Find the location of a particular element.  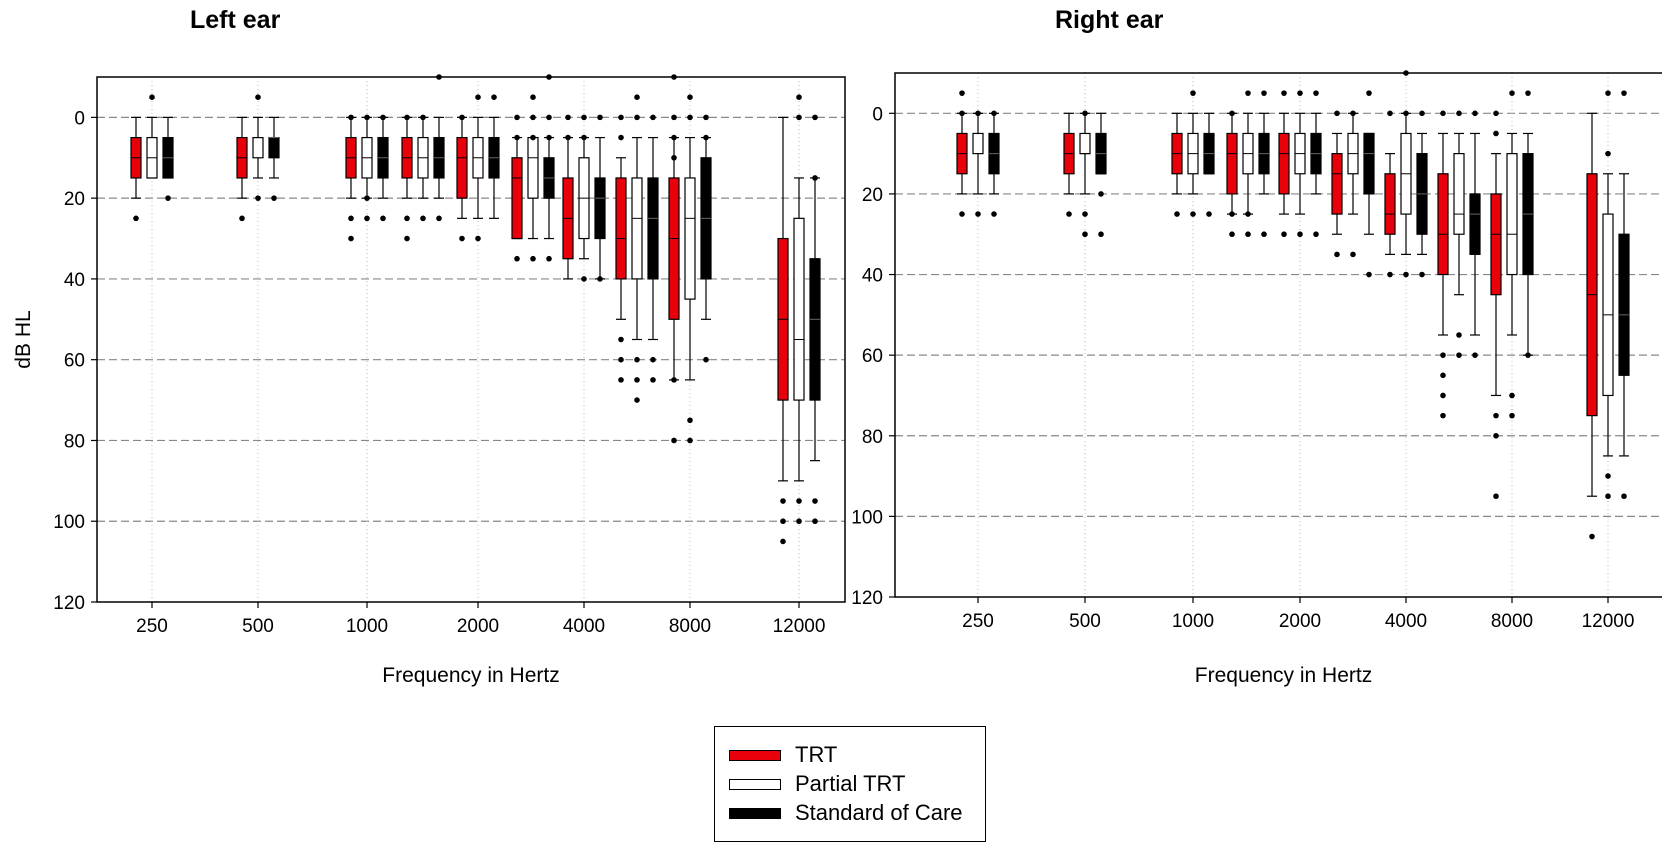

legend-item-standard-of-care: Standard of Care is located at coordinates (846, 813).